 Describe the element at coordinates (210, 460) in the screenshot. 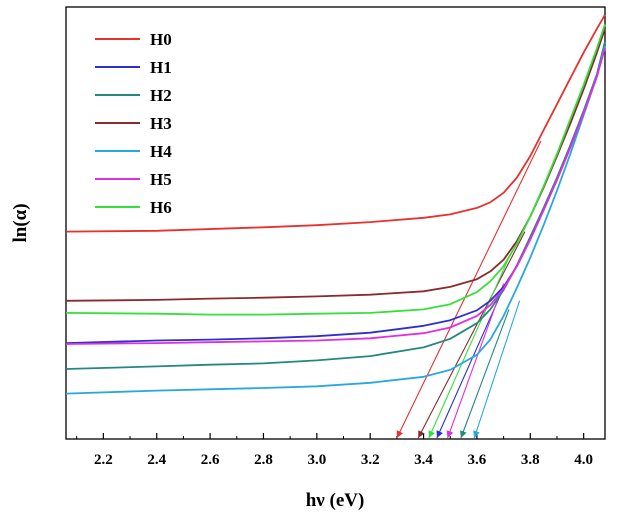

I see `x-tick-label: 2.6` at that location.